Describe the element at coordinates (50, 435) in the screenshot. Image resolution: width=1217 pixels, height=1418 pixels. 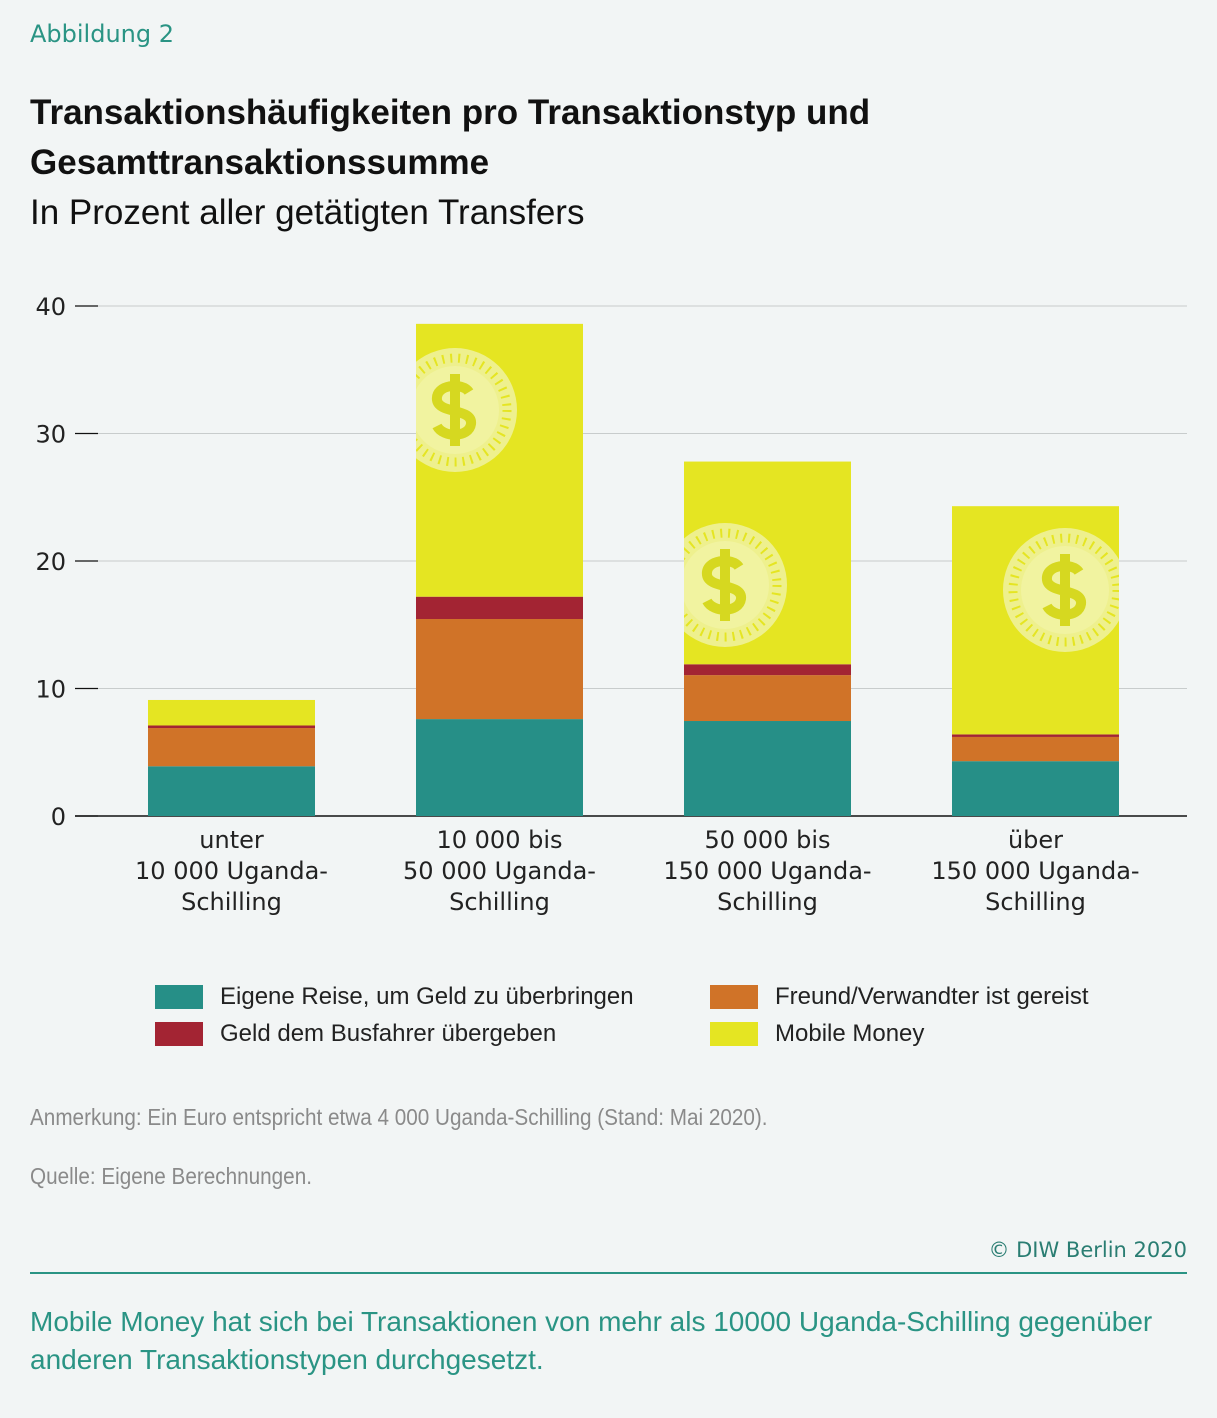
I see `y-tick-label: 30` at that location.